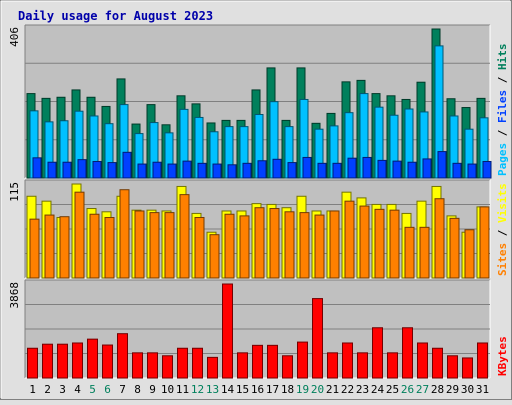  I want to click on x-tick-label-day-4: 4, so click(77, 389).